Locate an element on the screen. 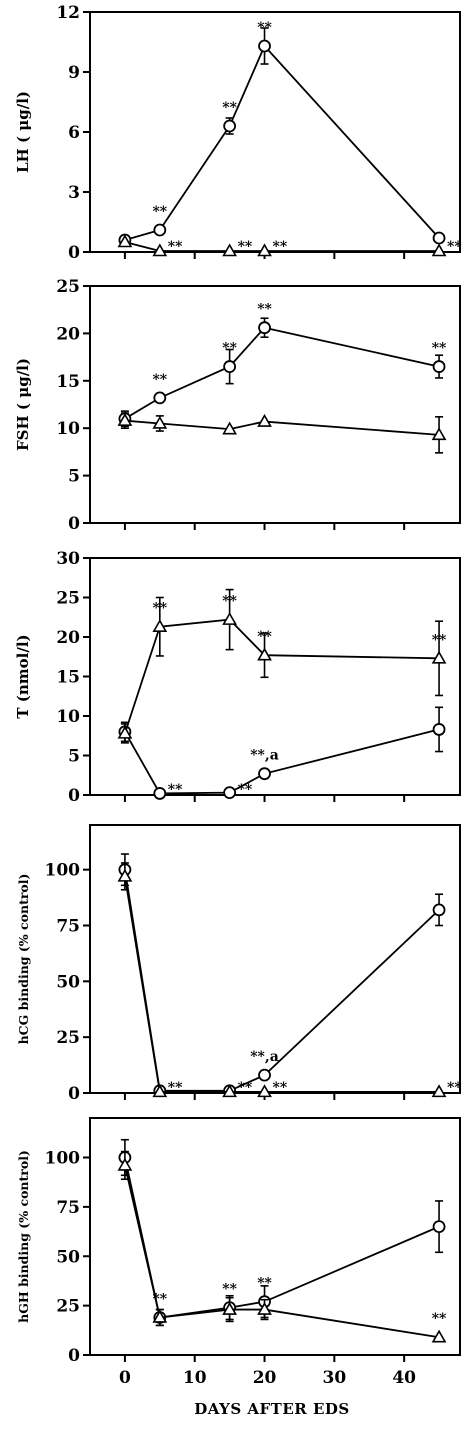 The image size is (474, 1434). y-axis-label: hGH binding (% control) is located at coordinates (23, 1236).